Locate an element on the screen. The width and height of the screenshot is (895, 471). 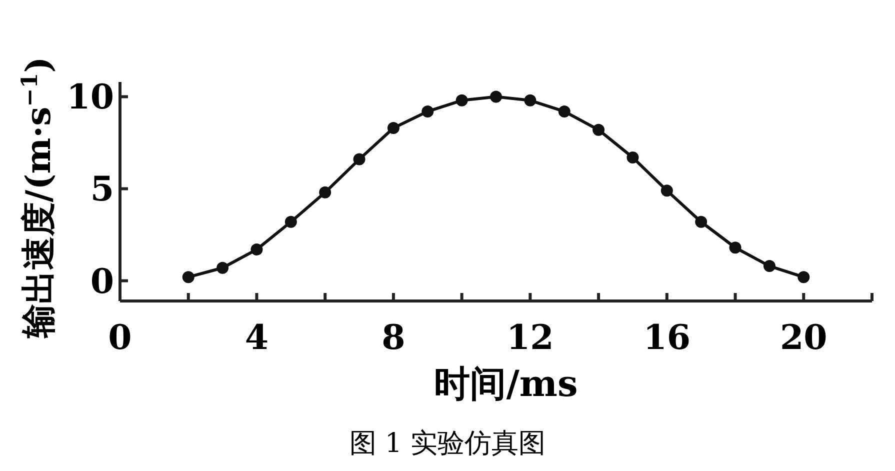
x-axis-title: 时间/ms is located at coordinates (506, 384).